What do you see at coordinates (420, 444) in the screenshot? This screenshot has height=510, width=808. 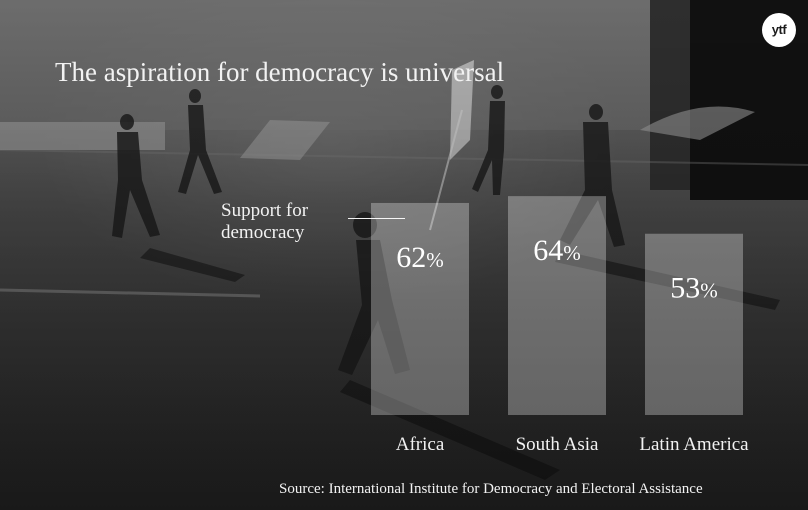 I see `category-label: Africa` at bounding box center [420, 444].